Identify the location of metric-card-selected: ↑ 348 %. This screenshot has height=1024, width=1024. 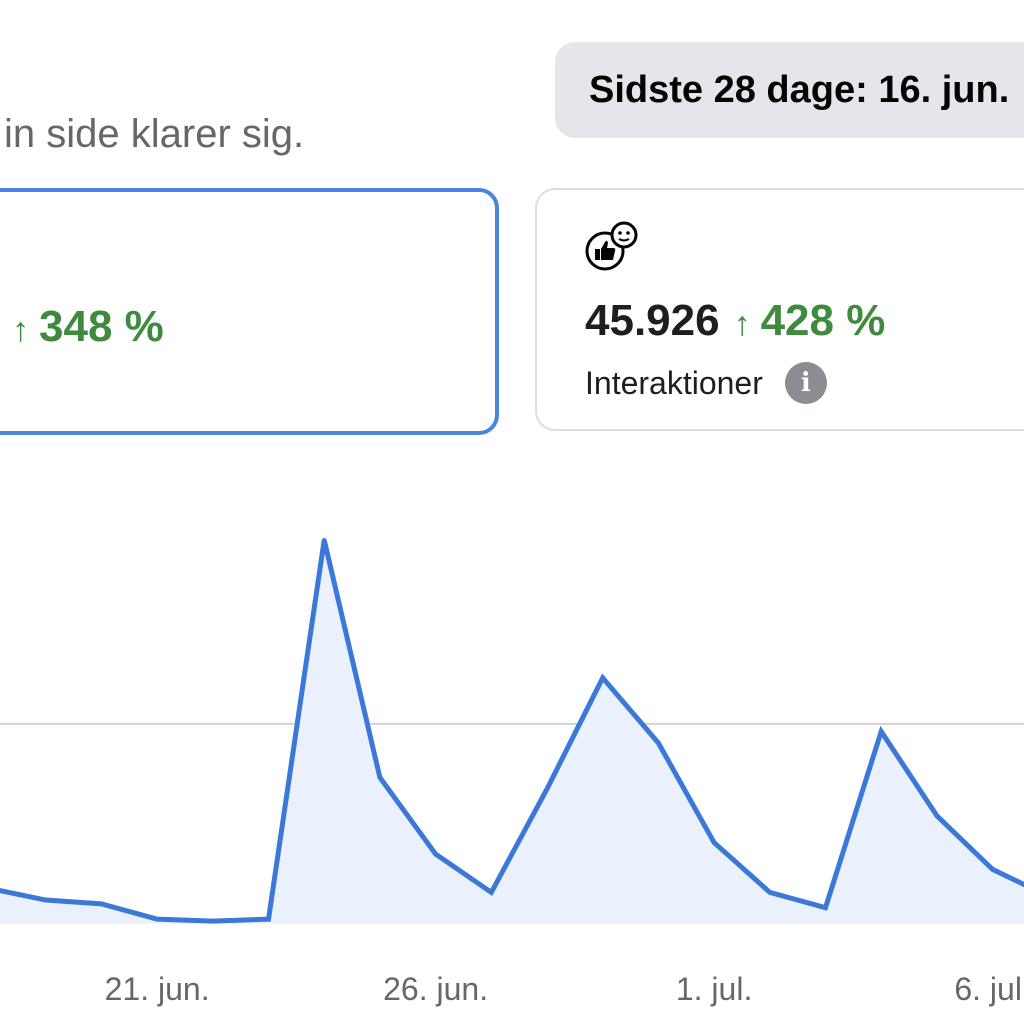
(249, 311).